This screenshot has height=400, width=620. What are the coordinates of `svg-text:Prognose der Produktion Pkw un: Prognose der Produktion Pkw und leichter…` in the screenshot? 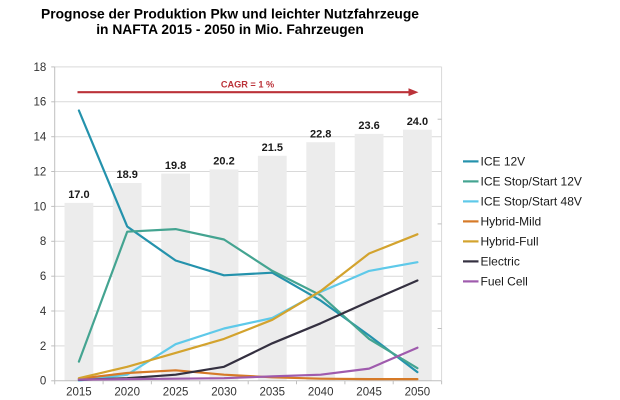 It's located at (230, 14).